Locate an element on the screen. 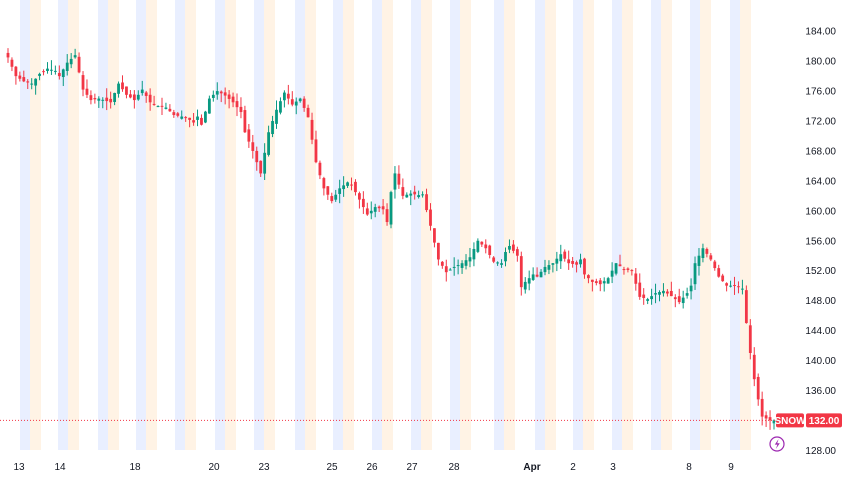 The image size is (852, 490). time-tick-label: 26 is located at coordinates (372, 467).